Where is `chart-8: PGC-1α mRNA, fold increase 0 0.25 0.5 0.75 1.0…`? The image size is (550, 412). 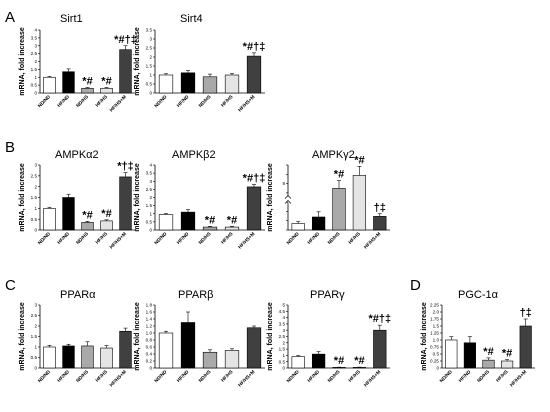
chart-8: PGC-1α mRNA, fold increase 0 0.25 0.5 0.75 1.0… is located at coordinates (478, 338).